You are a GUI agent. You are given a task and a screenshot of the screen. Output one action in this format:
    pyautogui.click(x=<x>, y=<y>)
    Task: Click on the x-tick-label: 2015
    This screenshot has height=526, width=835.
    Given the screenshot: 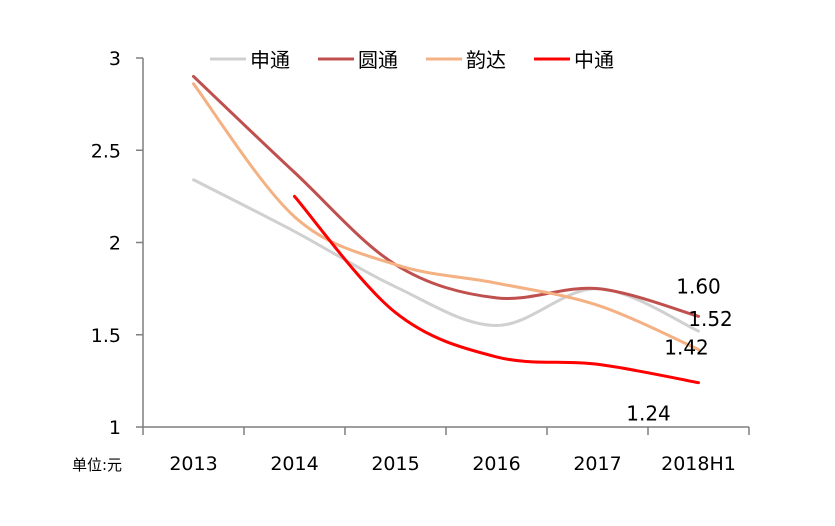 What is the action you would take?
    pyautogui.click(x=395, y=464)
    